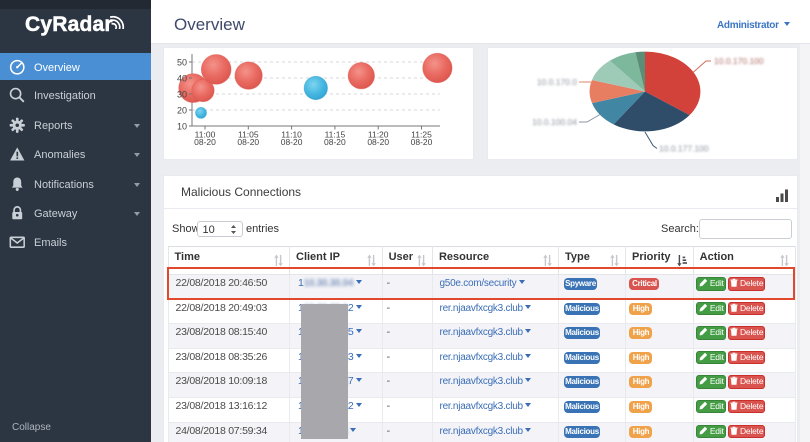 The image size is (810, 442). I want to click on svg-text: 10.0.177.100, so click(684, 149).